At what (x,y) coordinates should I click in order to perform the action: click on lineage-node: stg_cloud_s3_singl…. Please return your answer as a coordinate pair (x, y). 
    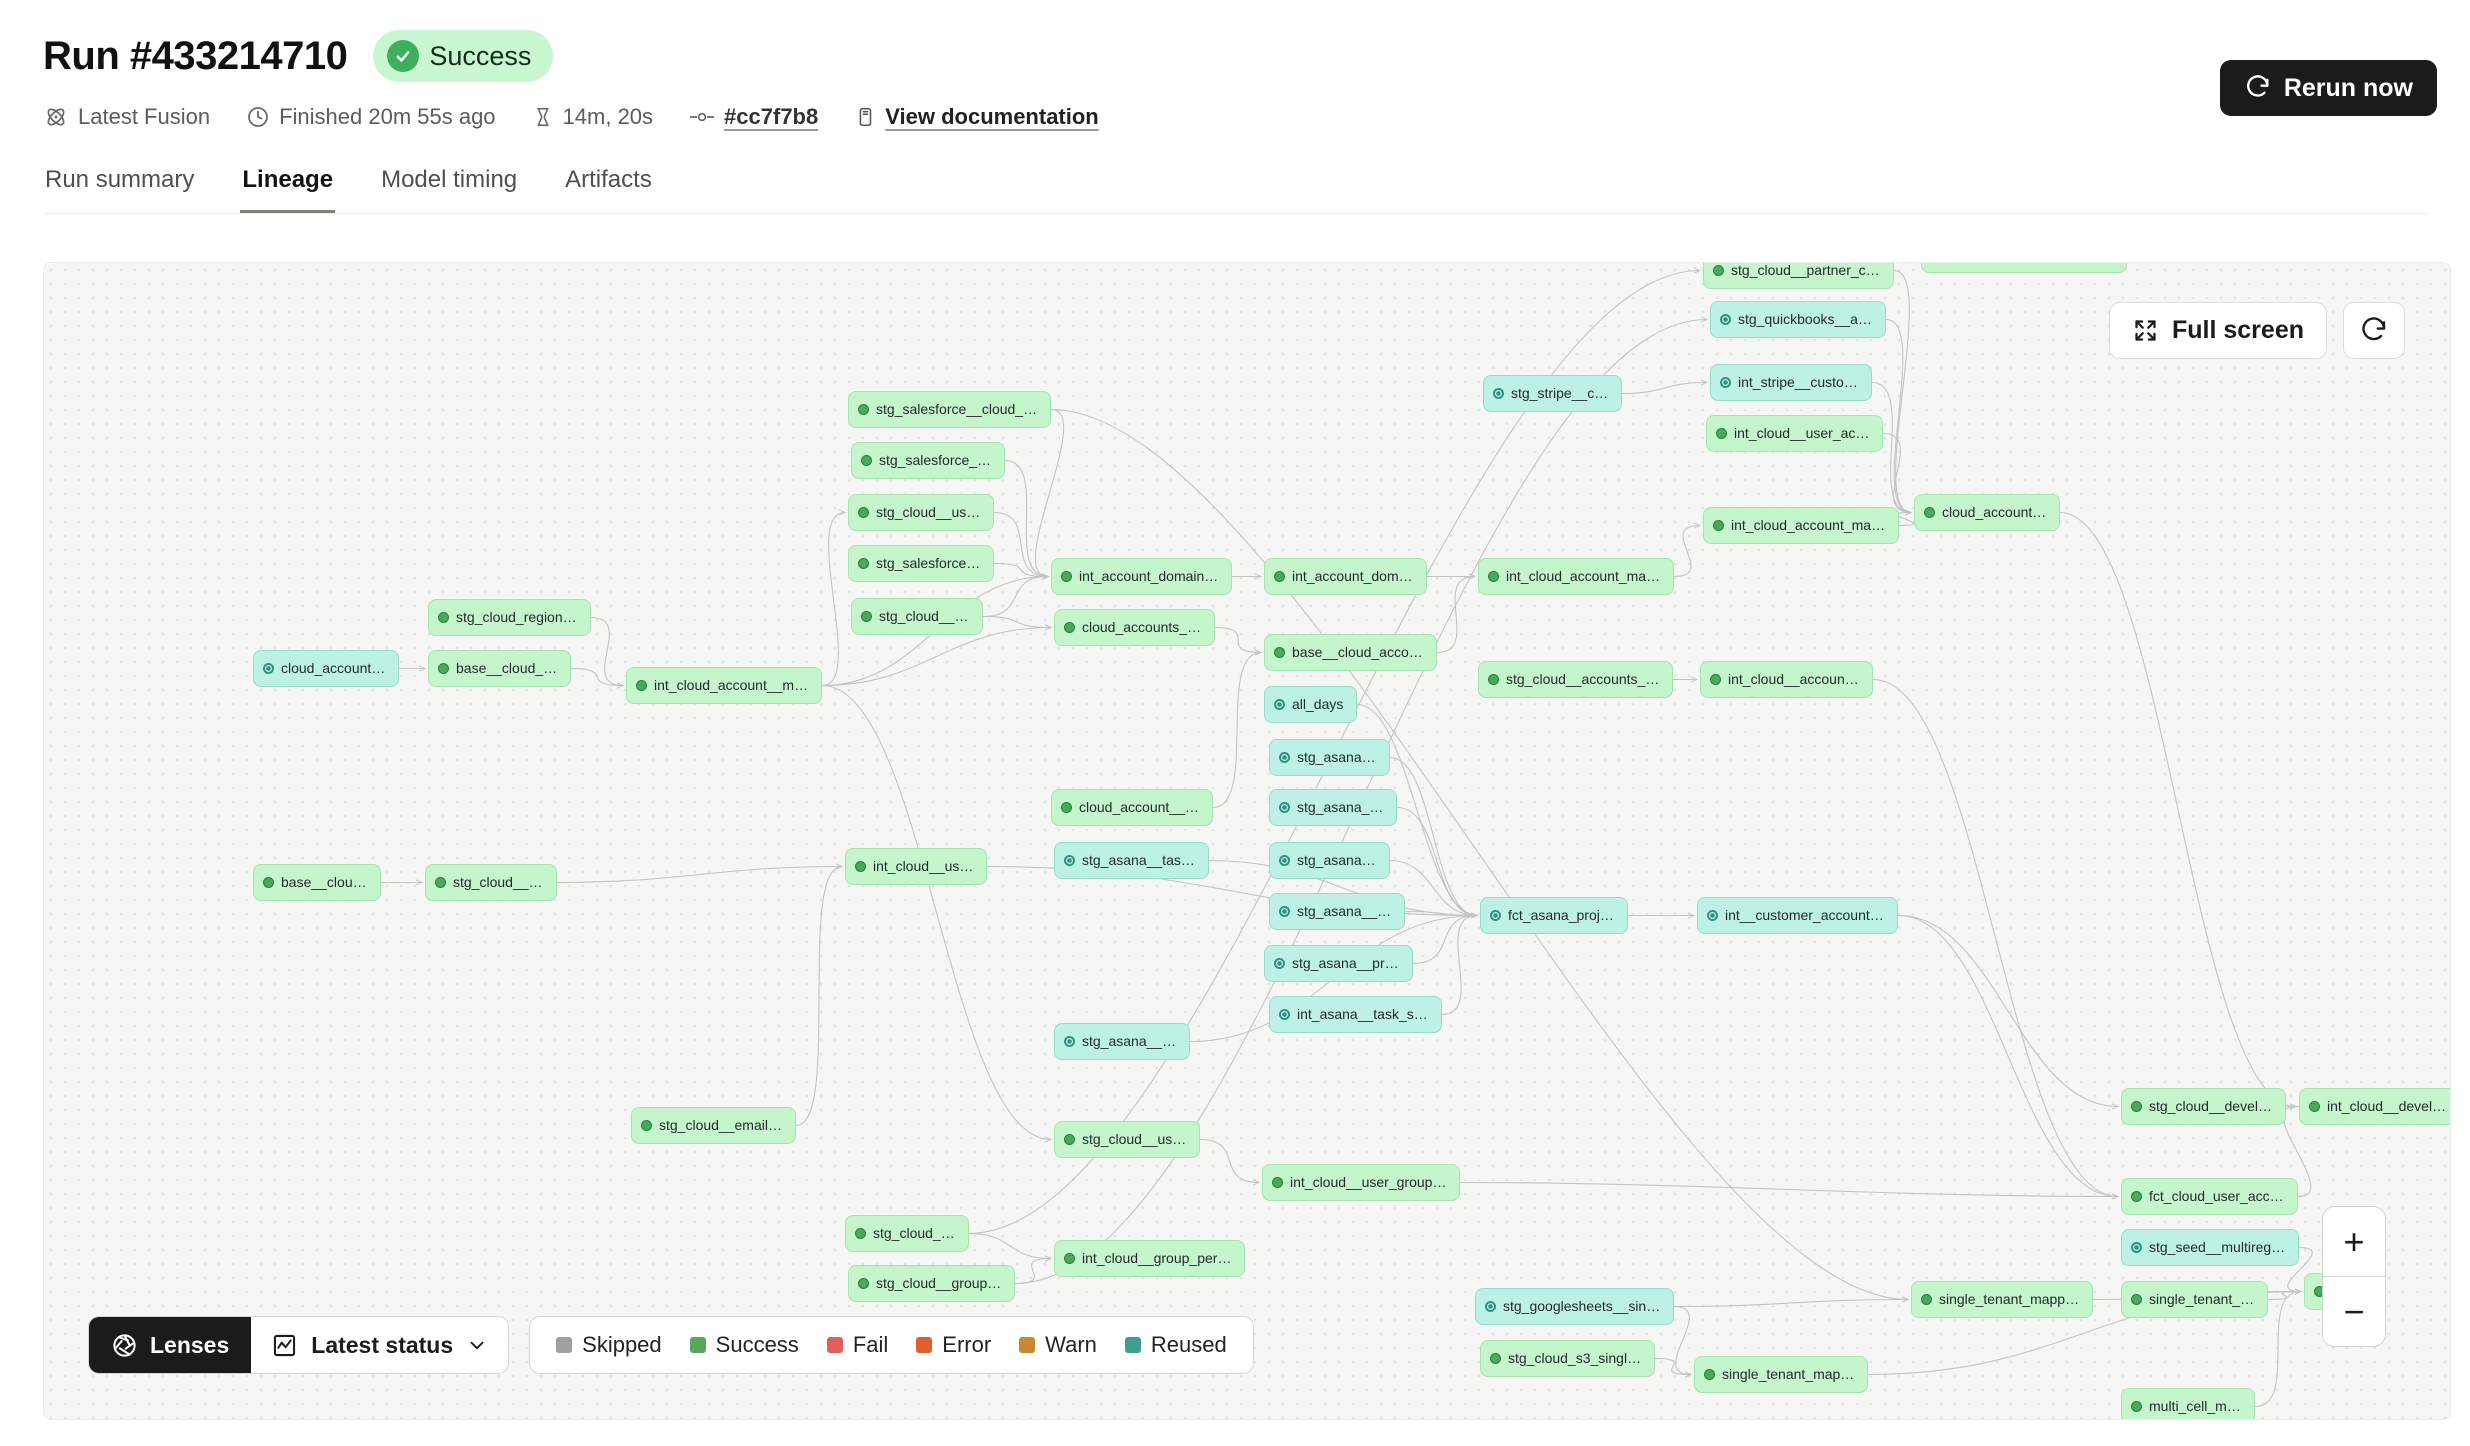
    Looking at the image, I should click on (1568, 1358).